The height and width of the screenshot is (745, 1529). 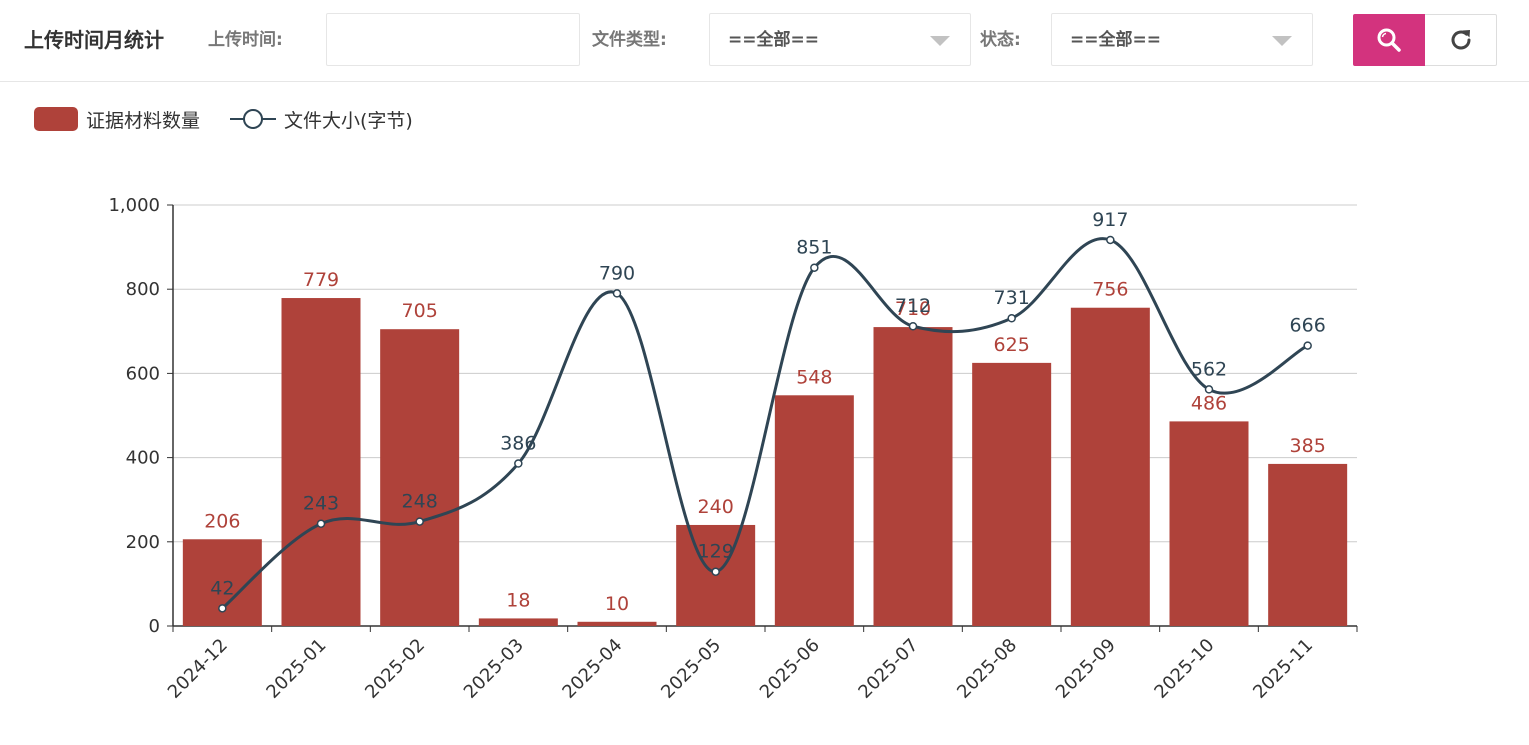 What do you see at coordinates (222, 588) in the screenshot?
I see `line-value-label: 42` at bounding box center [222, 588].